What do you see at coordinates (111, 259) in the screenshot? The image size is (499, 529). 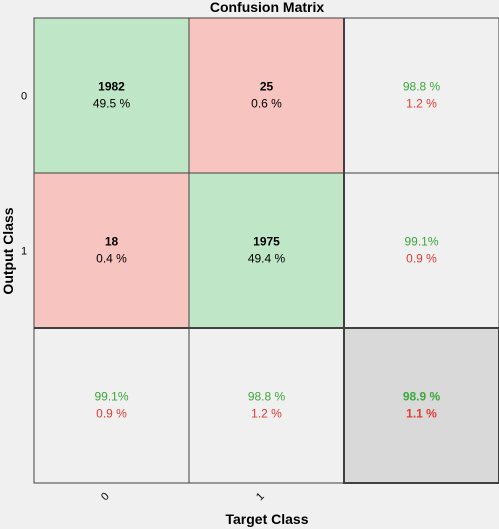 I see `cell-percent: 0.4 %` at bounding box center [111, 259].